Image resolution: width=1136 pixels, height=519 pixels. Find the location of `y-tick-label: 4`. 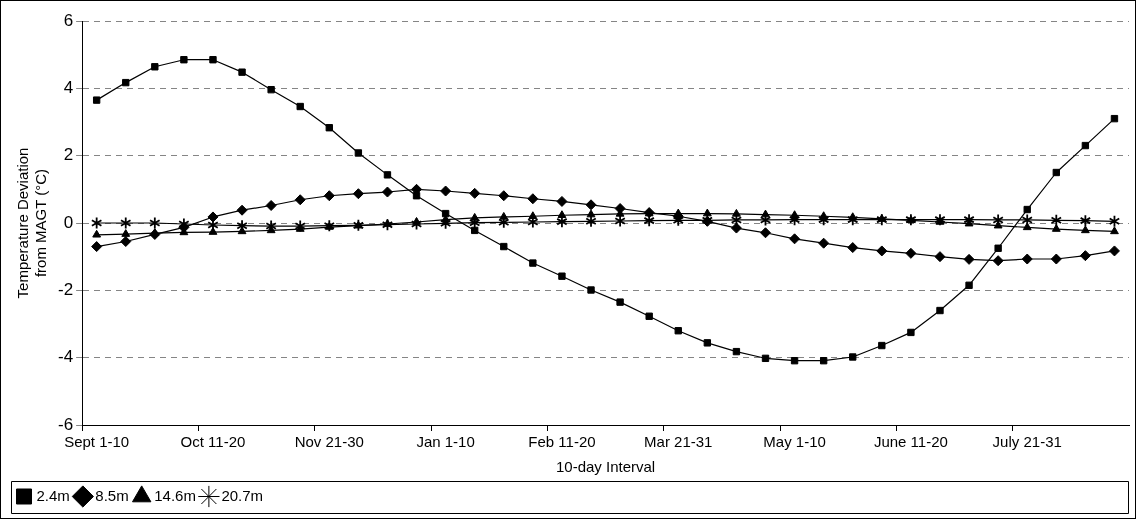

y-tick-label: 4 is located at coordinates (68, 88).